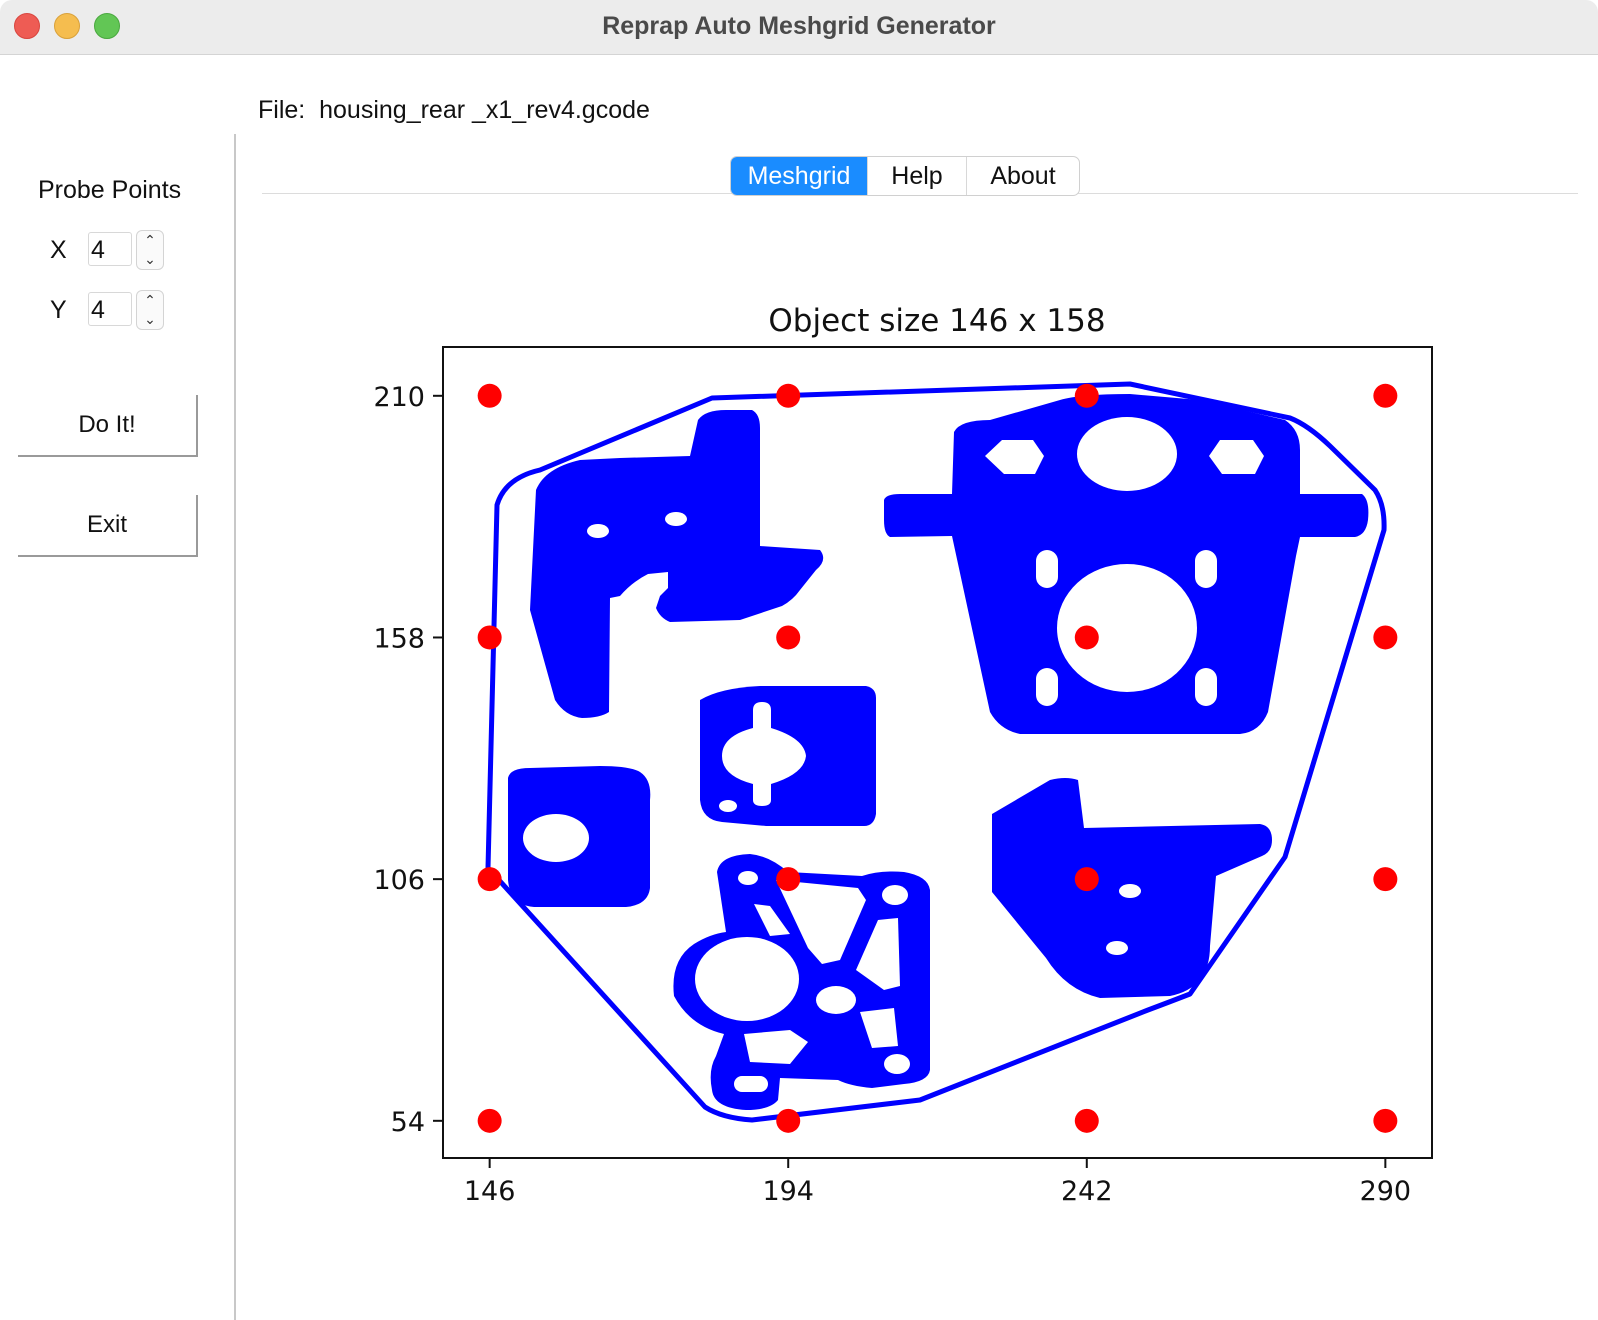  Describe the element at coordinates (108, 426) in the screenshot. I see `do-it-button: Do It!` at that location.